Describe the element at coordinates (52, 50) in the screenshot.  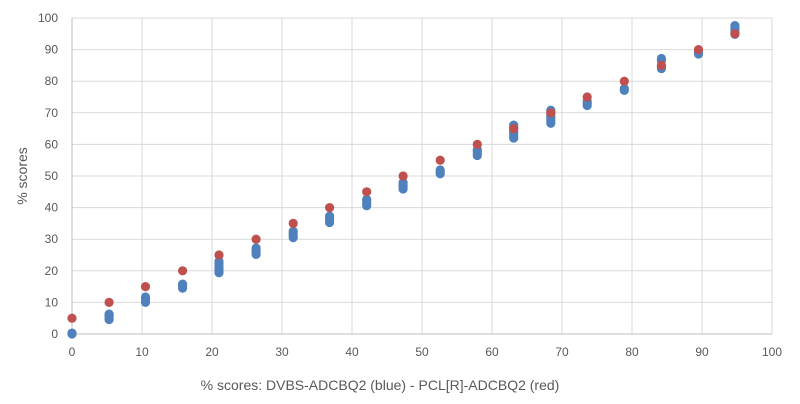
I see `y-tick-label: 90` at that location.